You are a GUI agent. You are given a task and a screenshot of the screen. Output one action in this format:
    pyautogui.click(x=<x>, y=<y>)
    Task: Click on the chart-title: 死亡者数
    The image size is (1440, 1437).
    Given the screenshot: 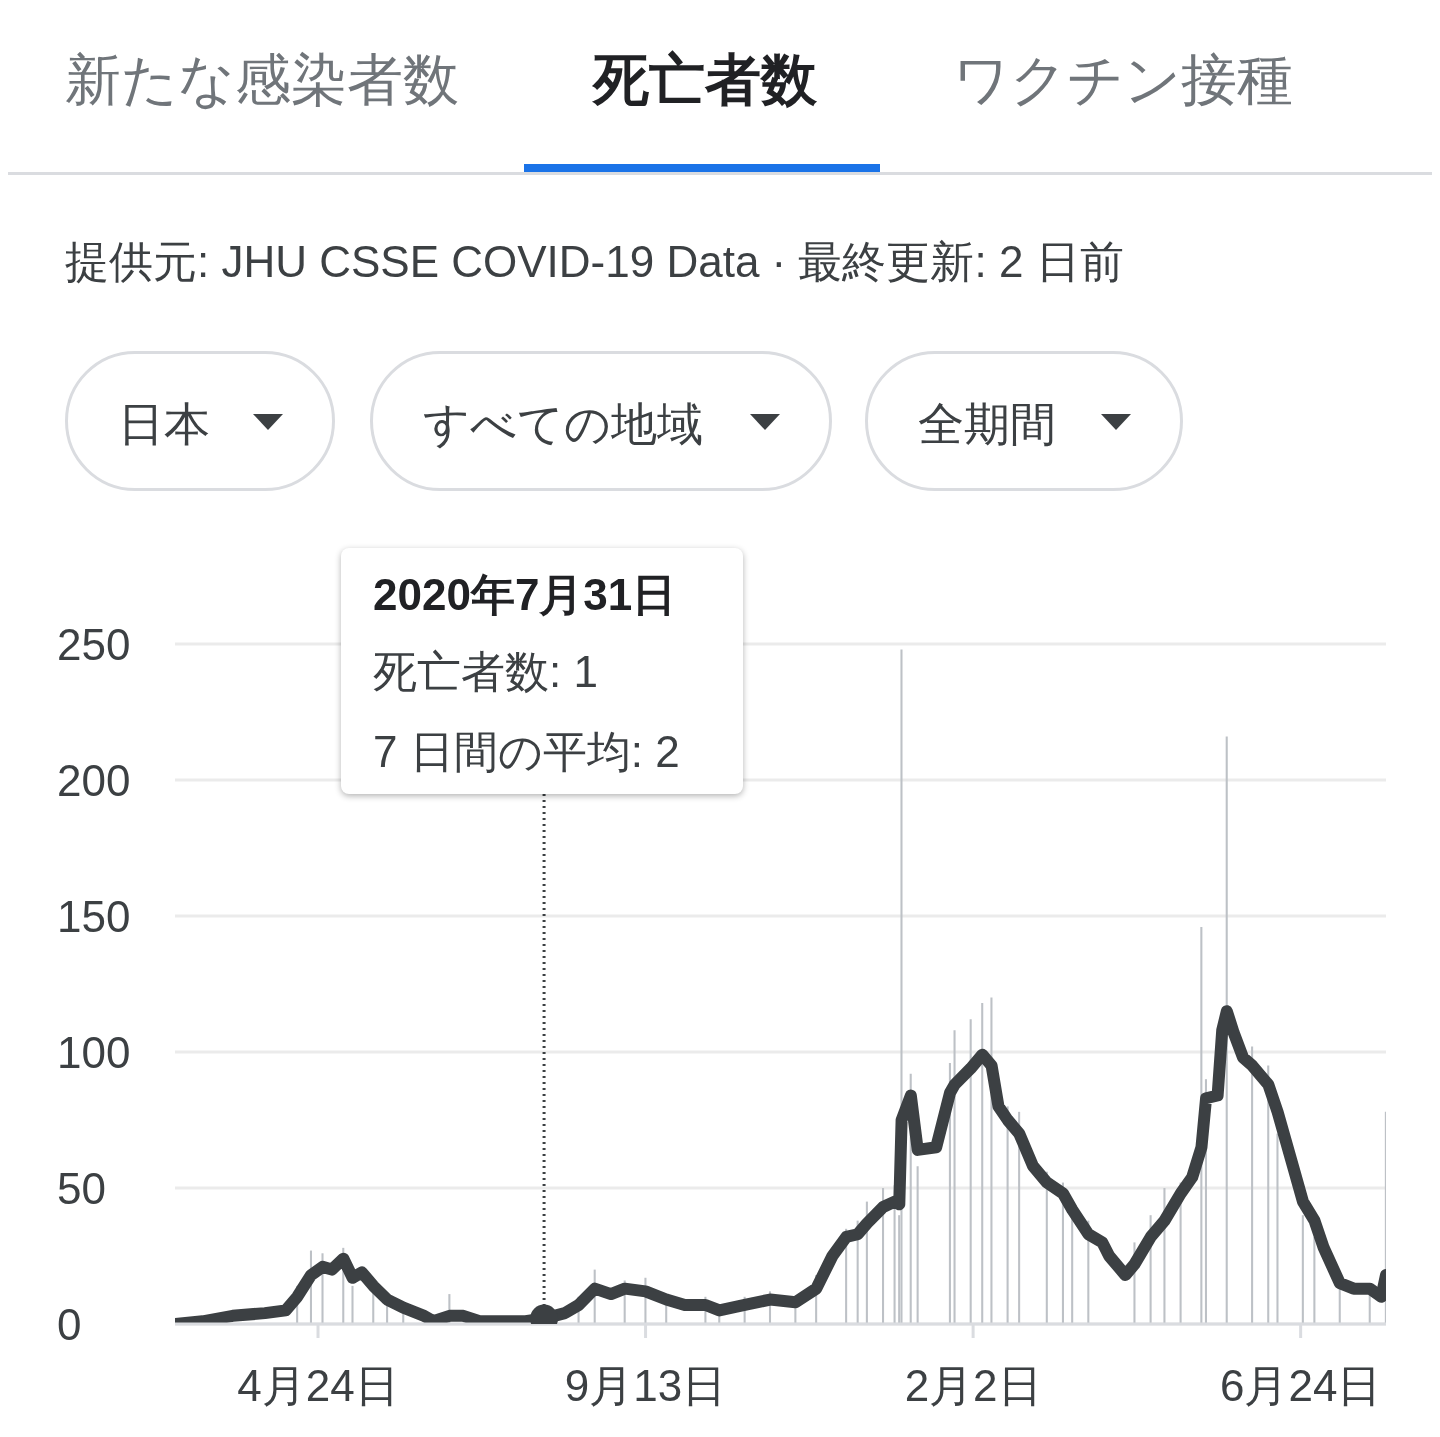 What is the action you would take?
    pyautogui.click(x=705, y=80)
    